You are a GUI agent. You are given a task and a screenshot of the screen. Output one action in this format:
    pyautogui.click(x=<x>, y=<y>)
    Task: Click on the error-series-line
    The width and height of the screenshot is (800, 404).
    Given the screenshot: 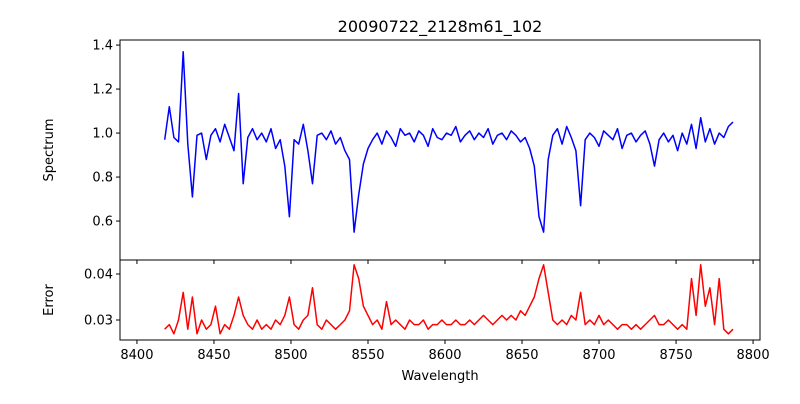 What is the action you would take?
    pyautogui.click(x=449, y=299)
    